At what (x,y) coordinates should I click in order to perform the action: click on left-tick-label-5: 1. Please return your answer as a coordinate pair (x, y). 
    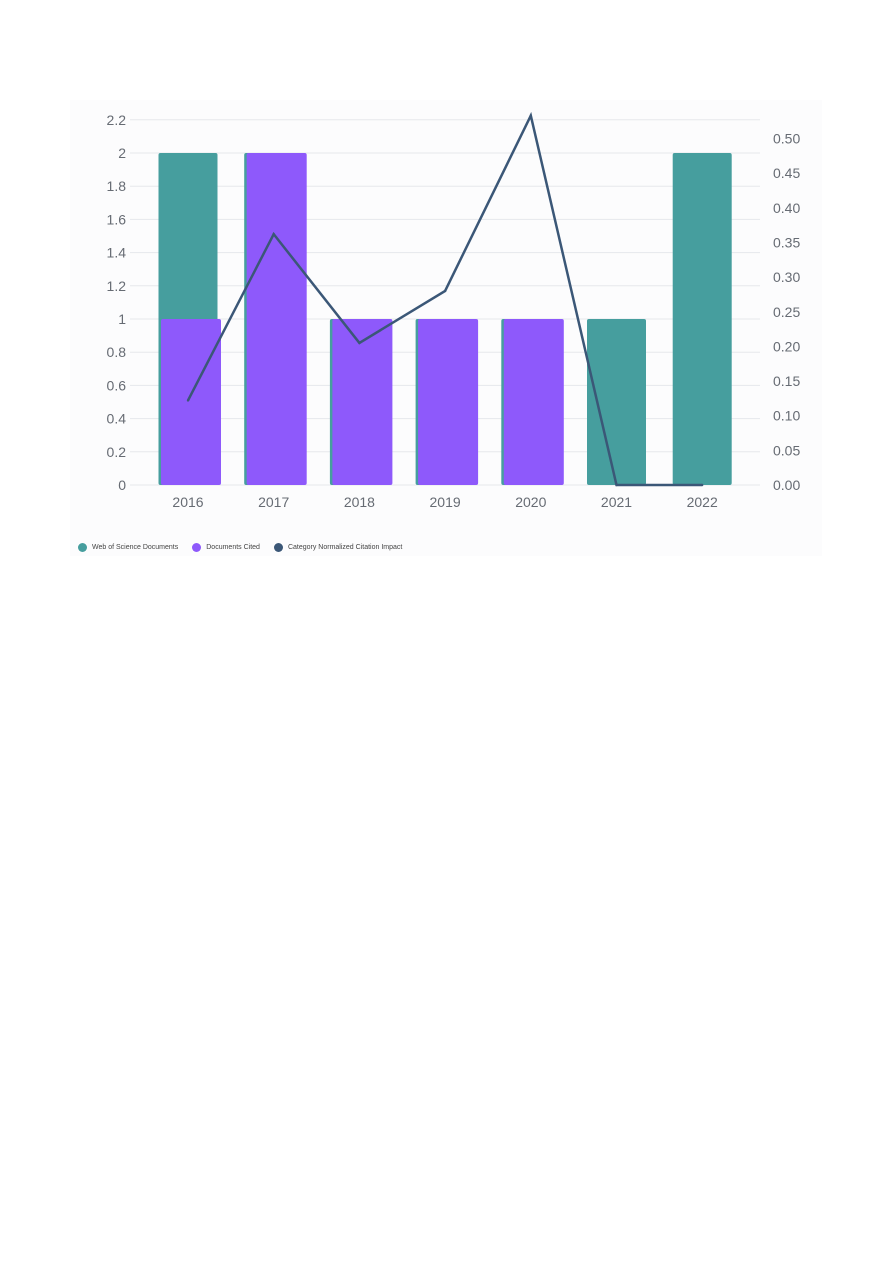
    Looking at the image, I should click on (122, 319).